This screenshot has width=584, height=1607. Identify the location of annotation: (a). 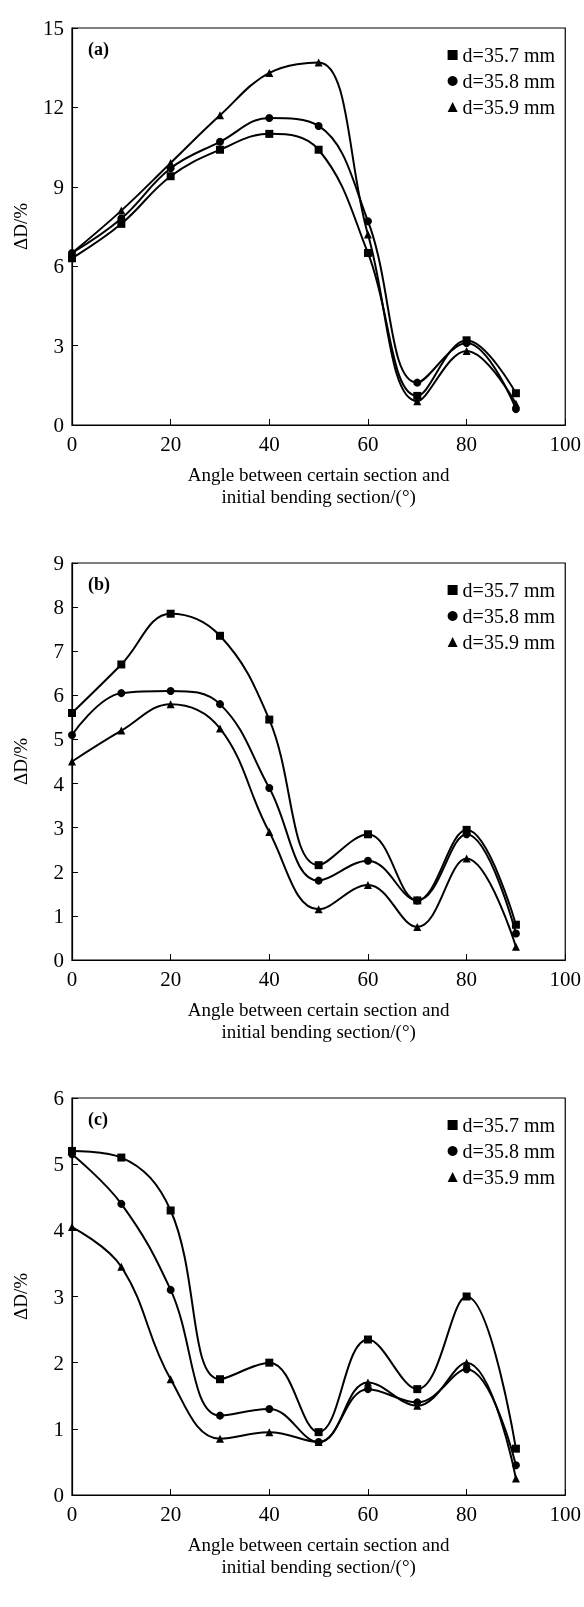
(98, 49).